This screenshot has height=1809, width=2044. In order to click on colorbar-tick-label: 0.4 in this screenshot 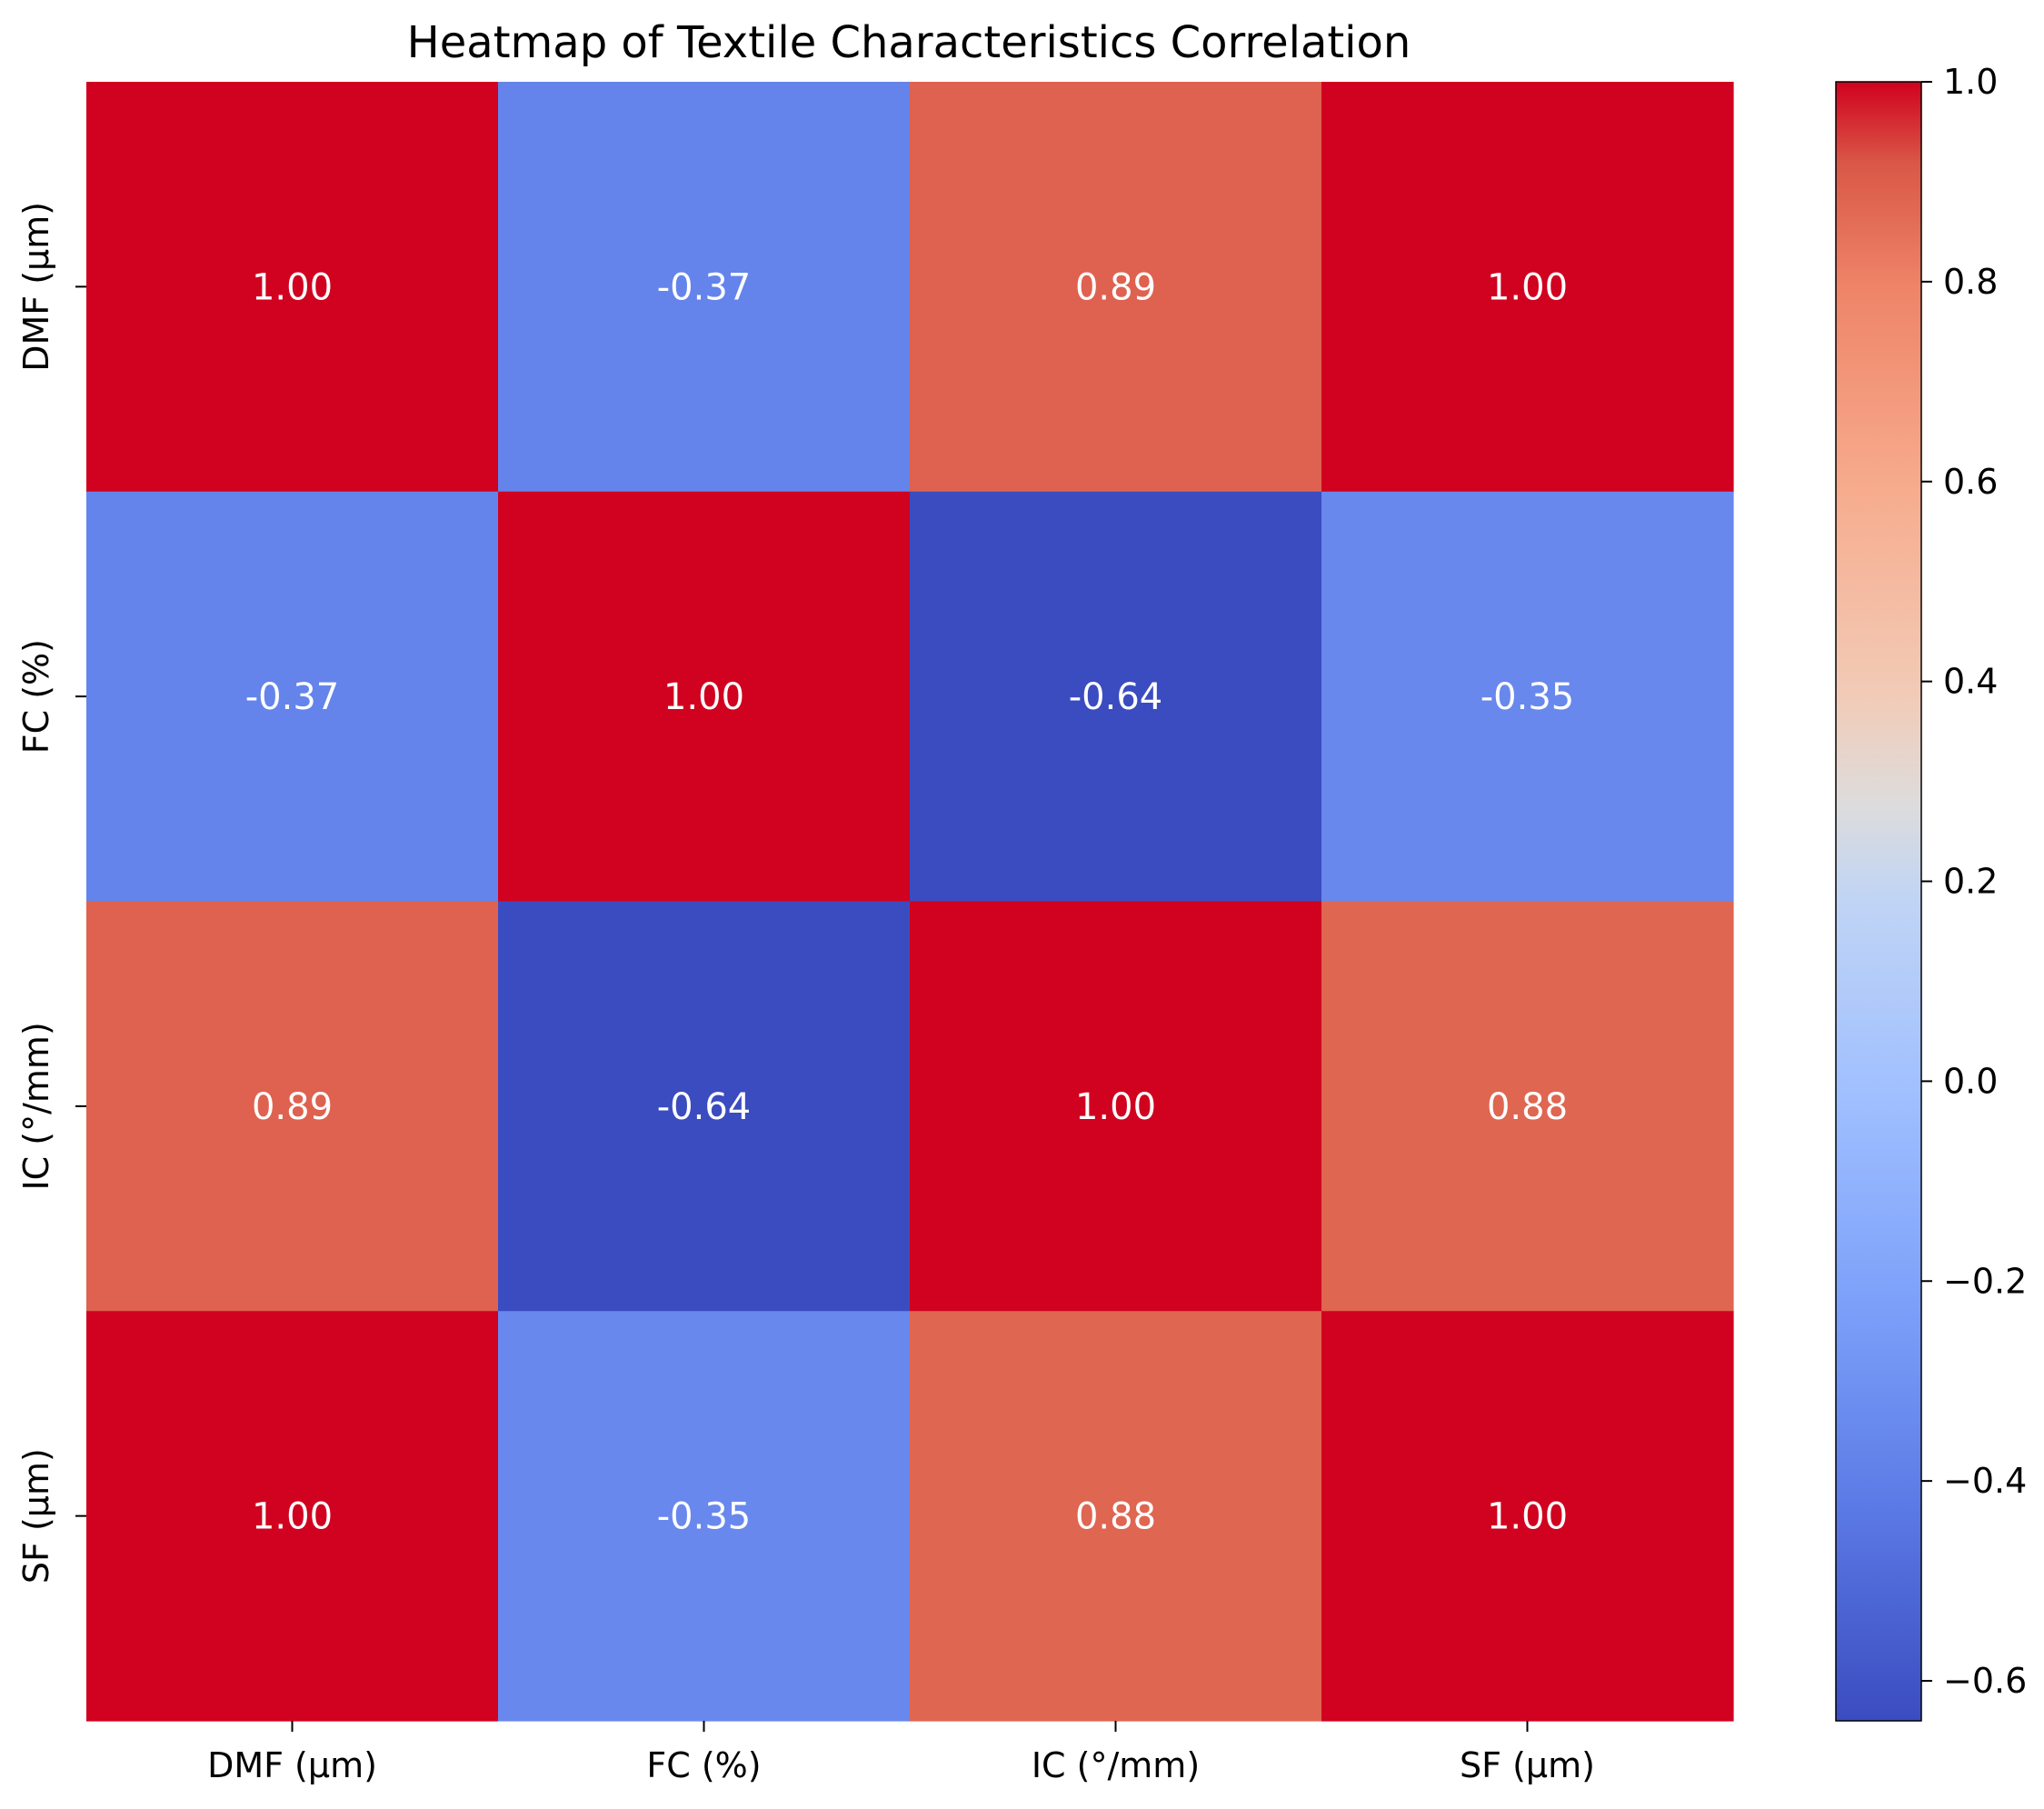, I will do `click(1970, 682)`.